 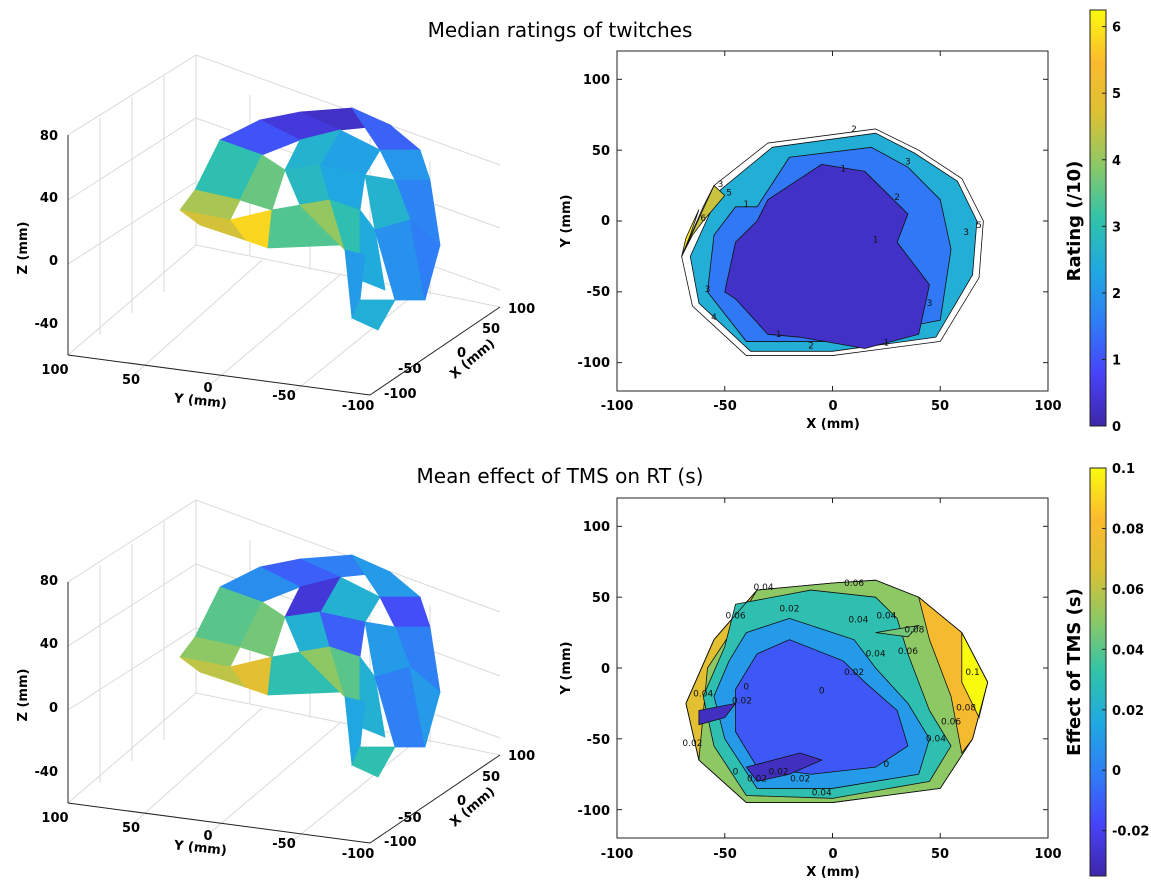 I want to click on colorbar-label: Effect of TMS (s), so click(x=1074, y=672).